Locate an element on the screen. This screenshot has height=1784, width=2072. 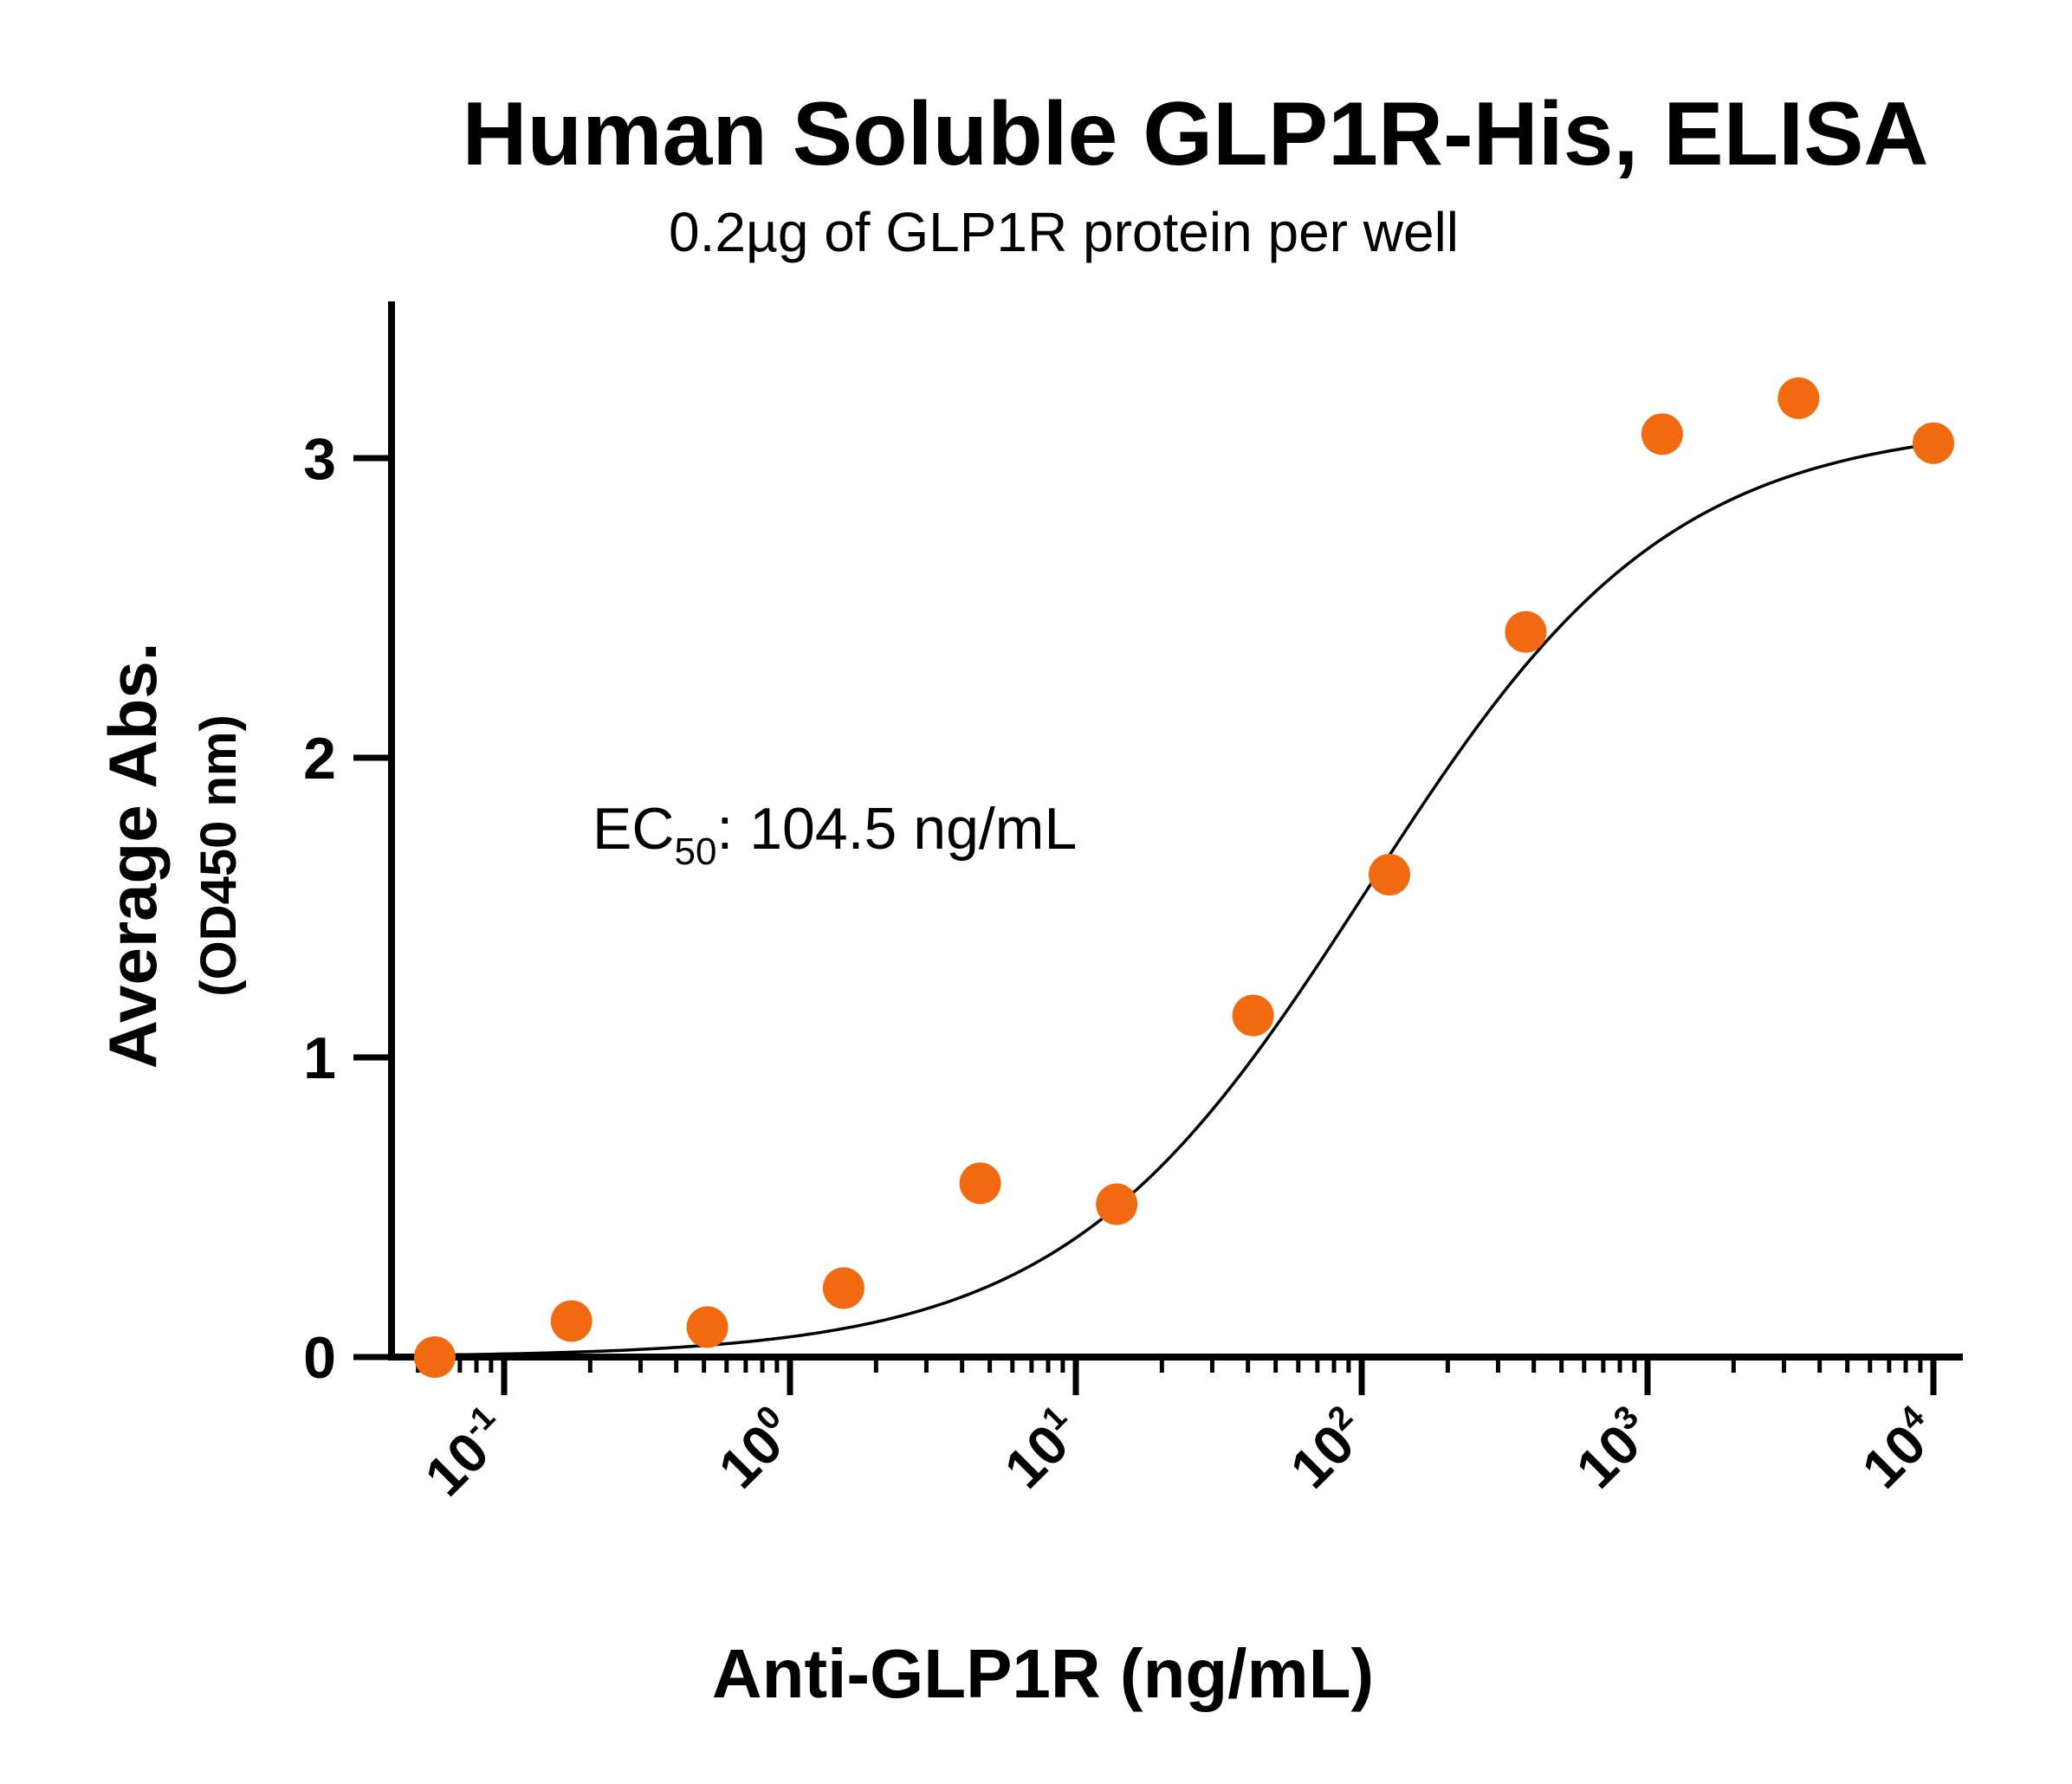
ec50-subscript: 50 is located at coordinates (695, 852).